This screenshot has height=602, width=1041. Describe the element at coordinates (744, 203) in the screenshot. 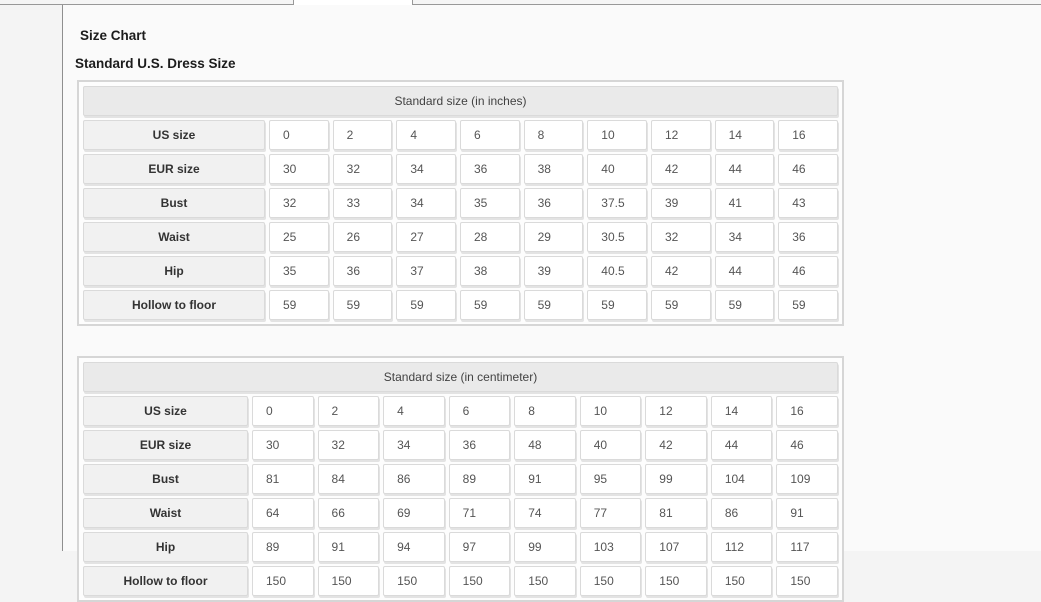

I see `value-cell: 41` at that location.